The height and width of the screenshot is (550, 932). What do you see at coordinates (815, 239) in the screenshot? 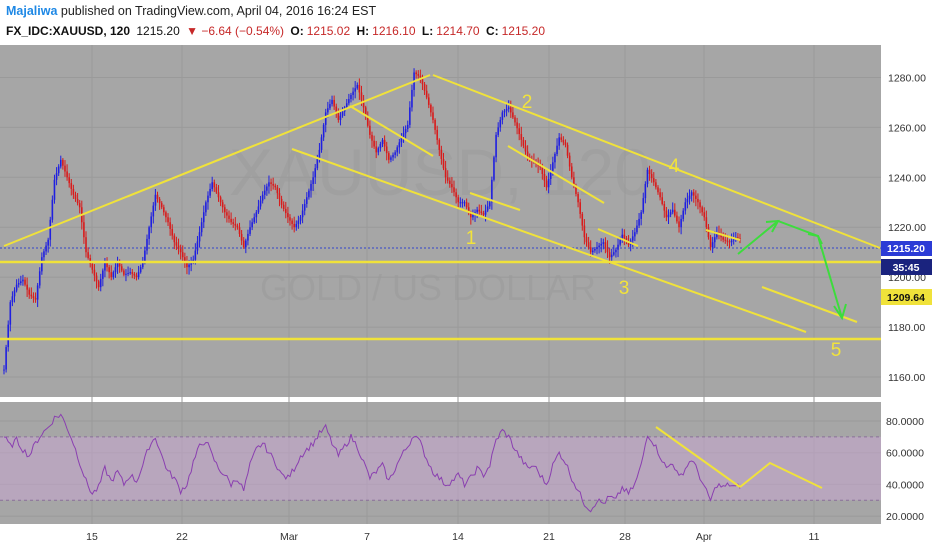
I see `arrowhead-mid` at bounding box center [815, 239].